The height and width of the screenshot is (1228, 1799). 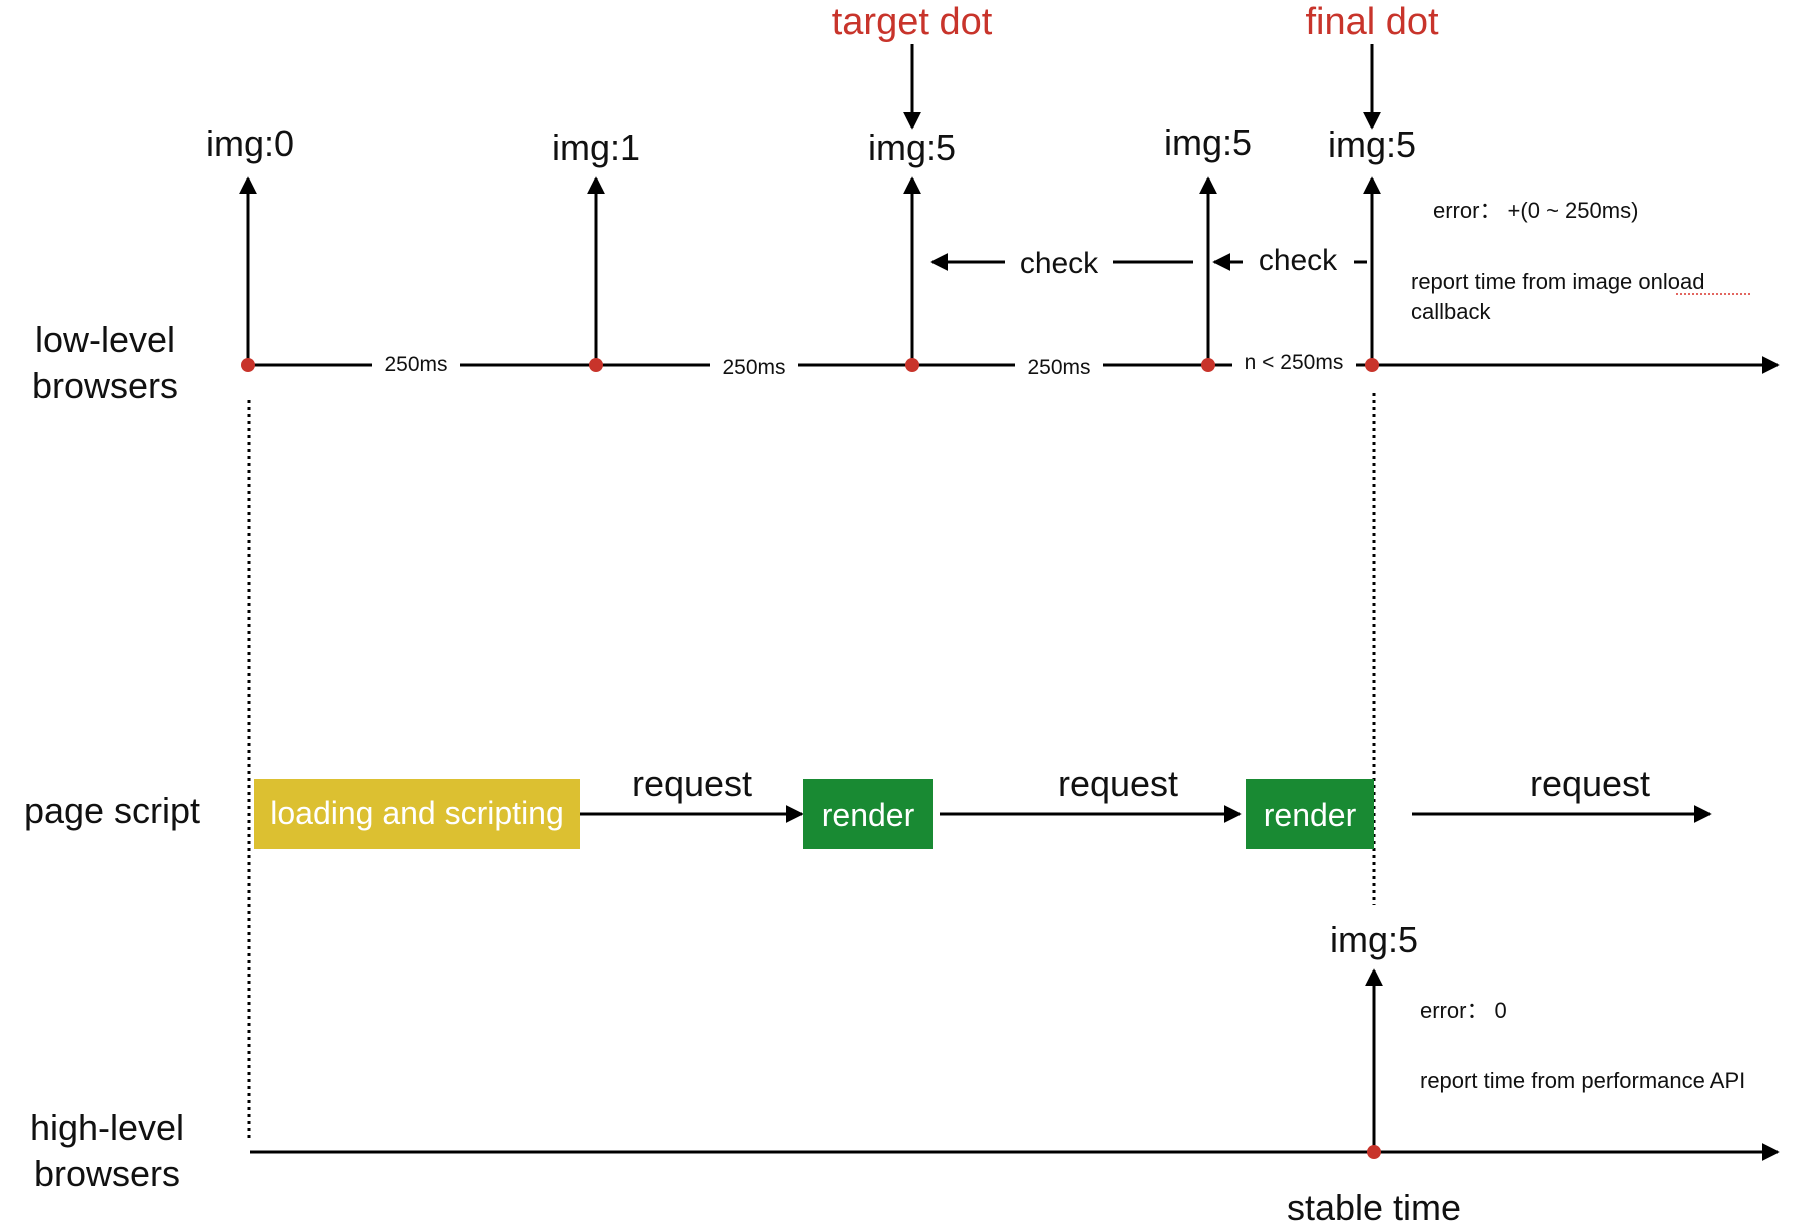 What do you see at coordinates (596, 147) in the screenshot?
I see `event-label-1: img:1` at bounding box center [596, 147].